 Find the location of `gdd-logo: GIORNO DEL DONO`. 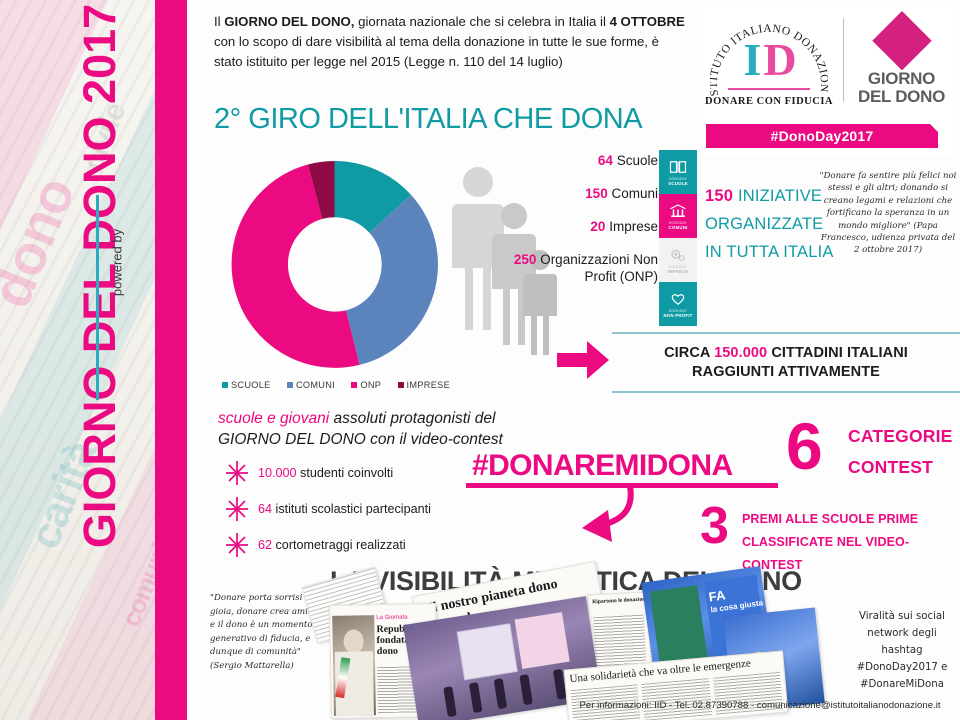

gdd-logo: GIORNO DEL DONO is located at coordinates (901, 64).